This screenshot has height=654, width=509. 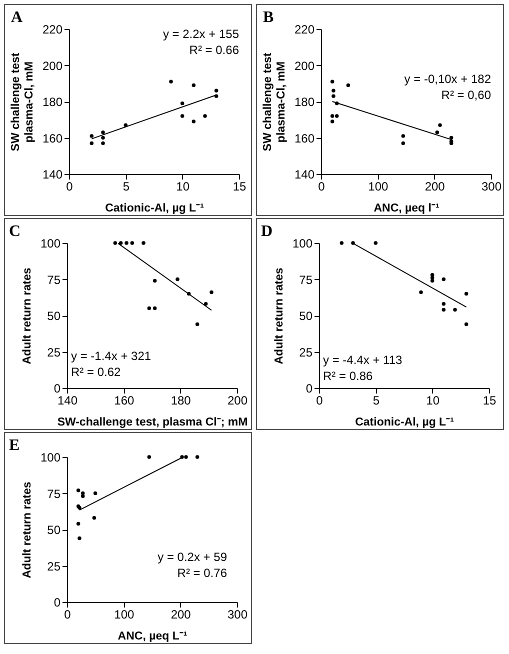 I want to click on y-tick-label: 75, so click(x=54, y=493).